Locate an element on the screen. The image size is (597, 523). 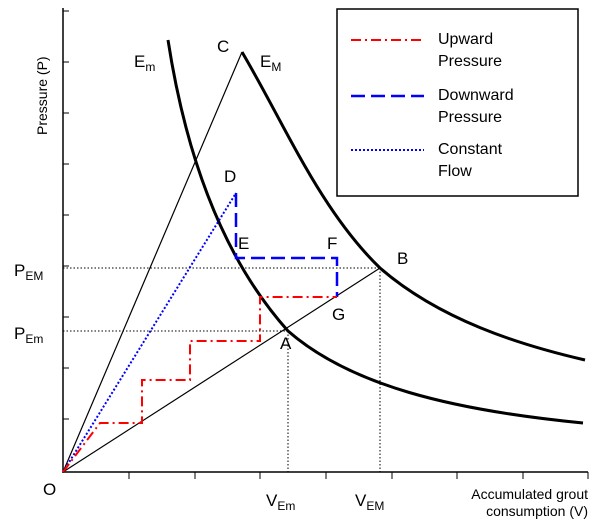
svg-text: Downward is located at coordinates (476, 95).